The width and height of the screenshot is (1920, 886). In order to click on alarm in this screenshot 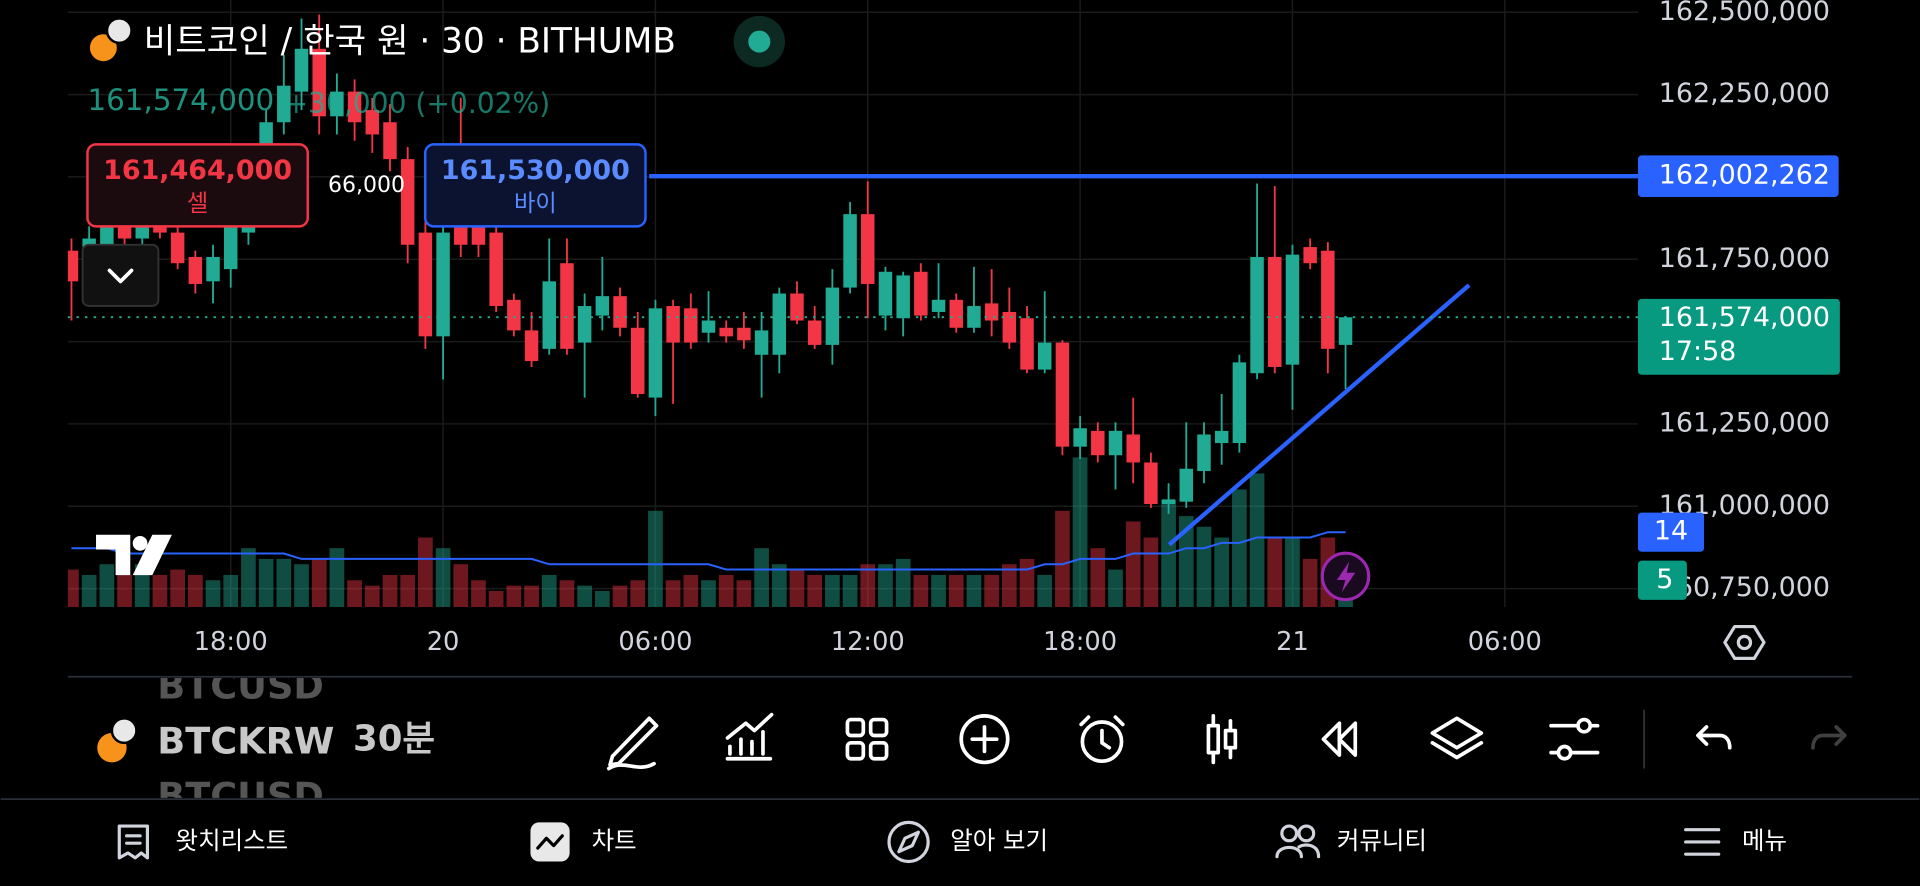, I will do `click(1102, 739)`.